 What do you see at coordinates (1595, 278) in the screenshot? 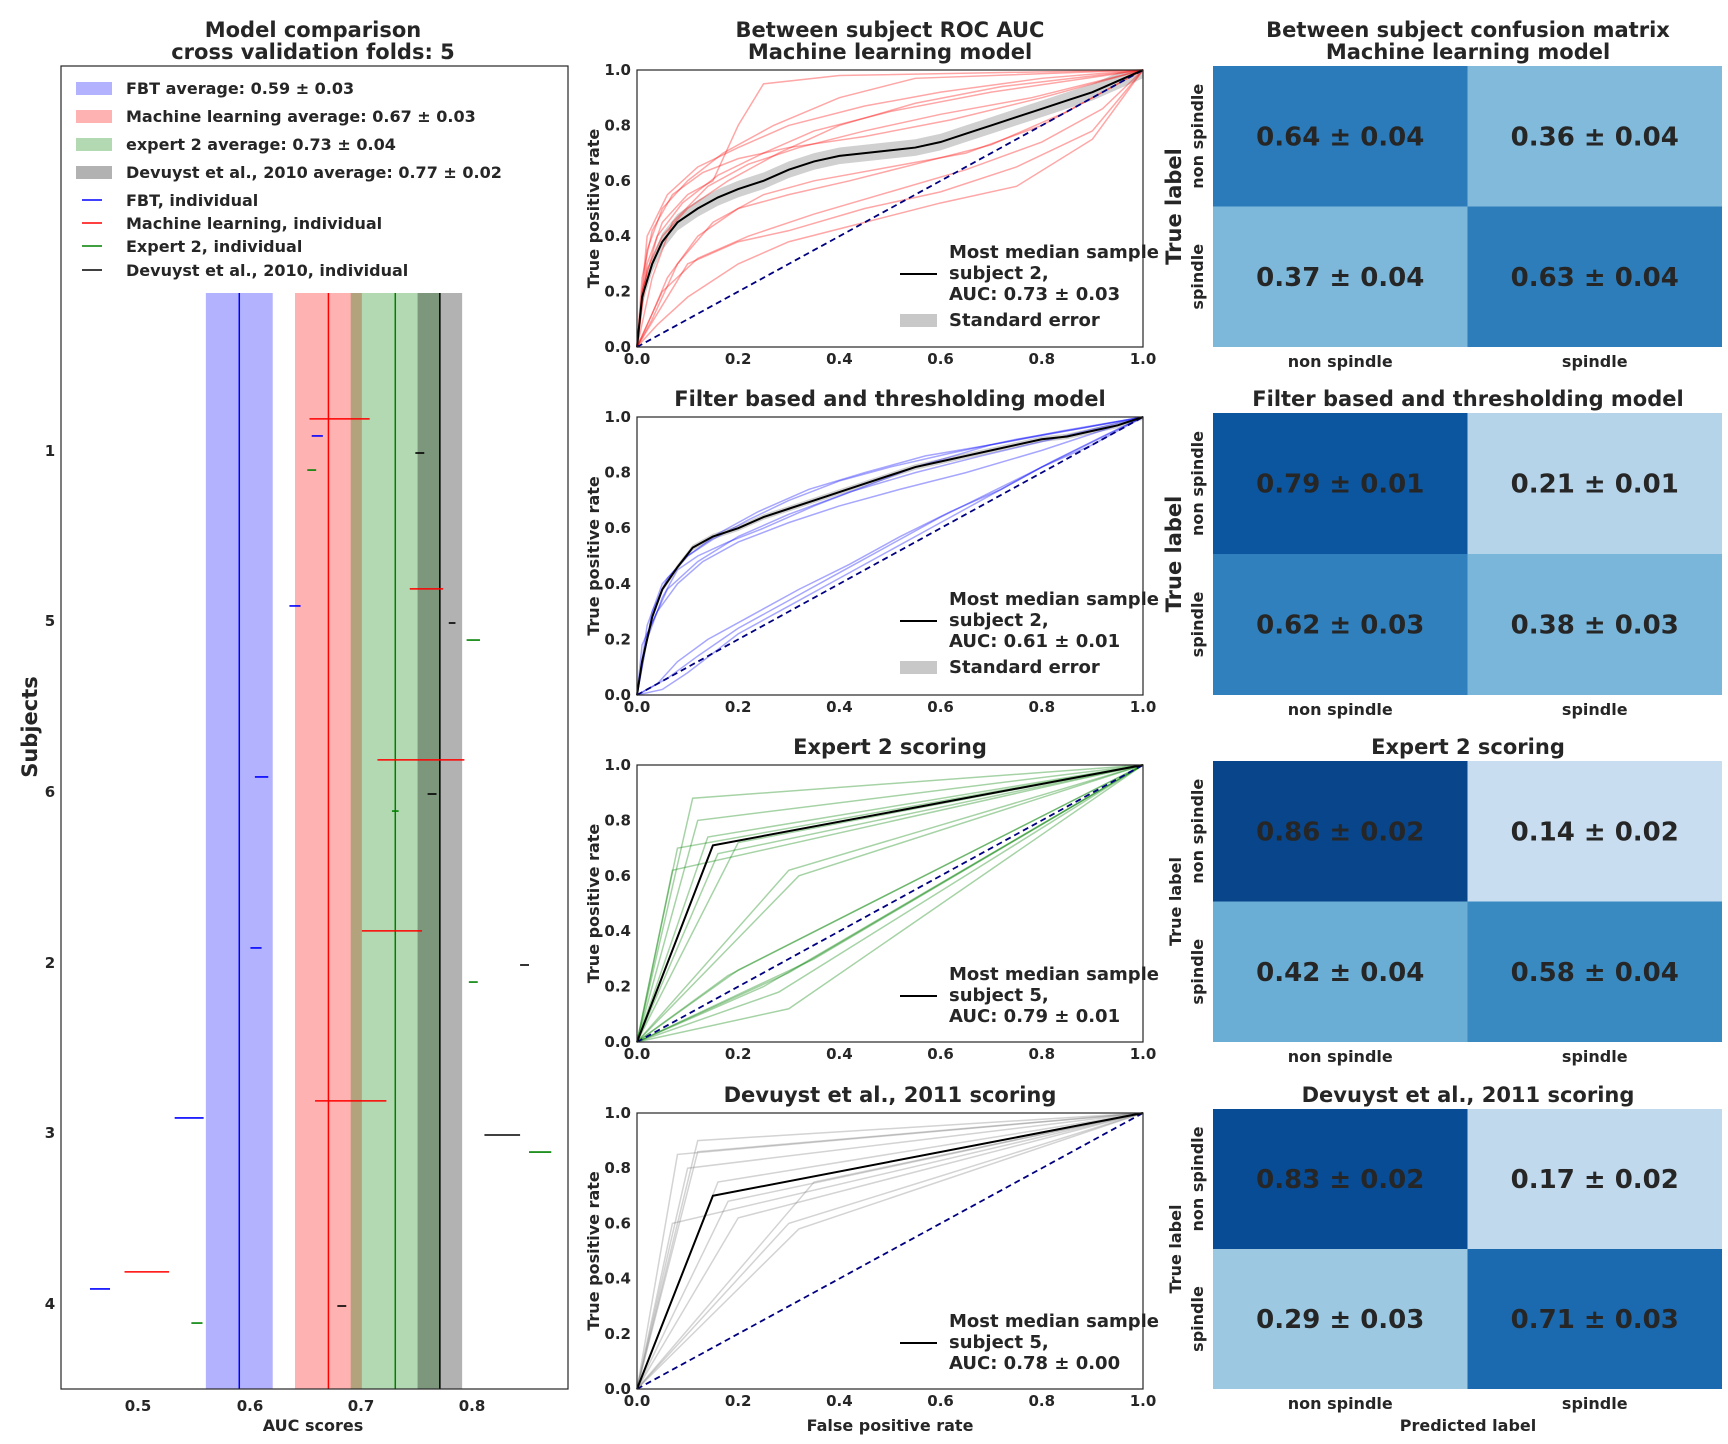
I see `cm-cell-value: 0.63 ± 0.04` at bounding box center [1595, 278].